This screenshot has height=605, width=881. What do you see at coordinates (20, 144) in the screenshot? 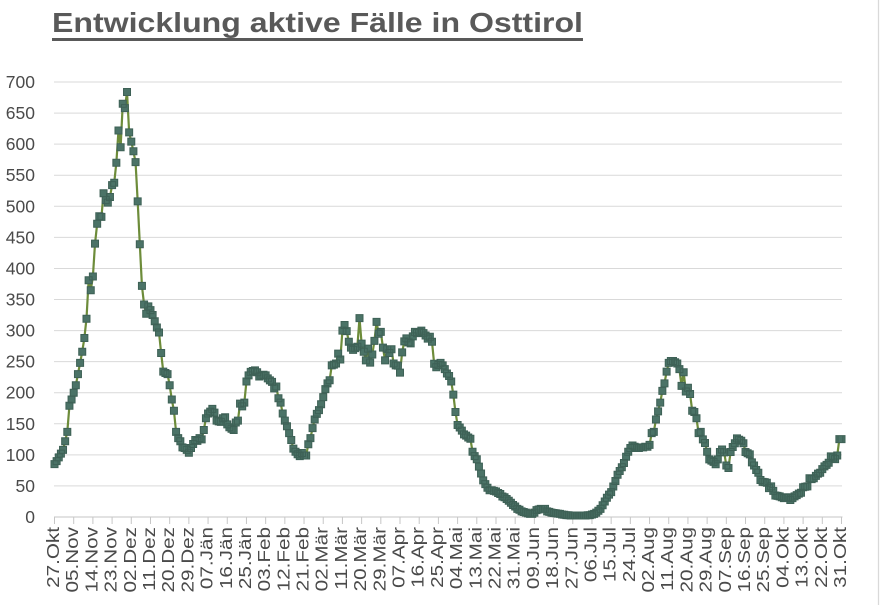
I see `svg-text: 600` at bounding box center [20, 144].